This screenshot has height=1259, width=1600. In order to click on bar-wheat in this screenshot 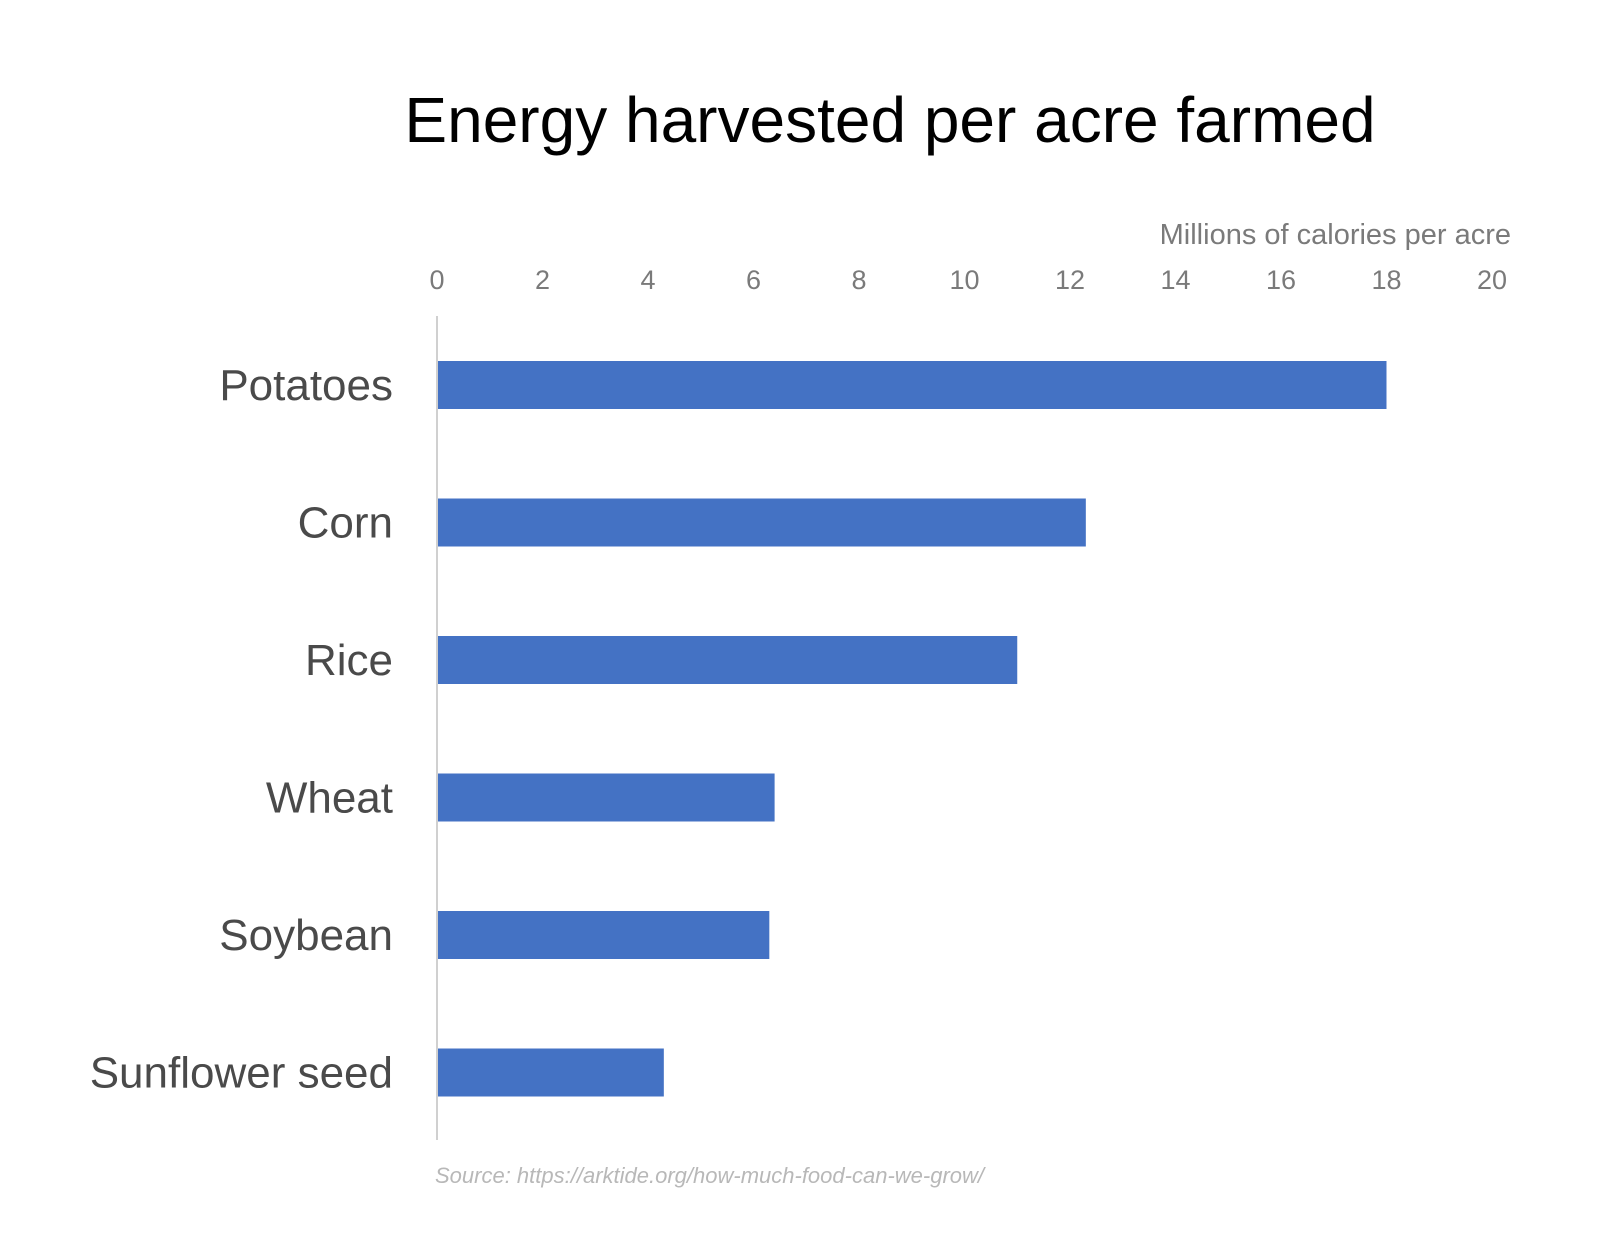, I will do `click(606, 797)`.